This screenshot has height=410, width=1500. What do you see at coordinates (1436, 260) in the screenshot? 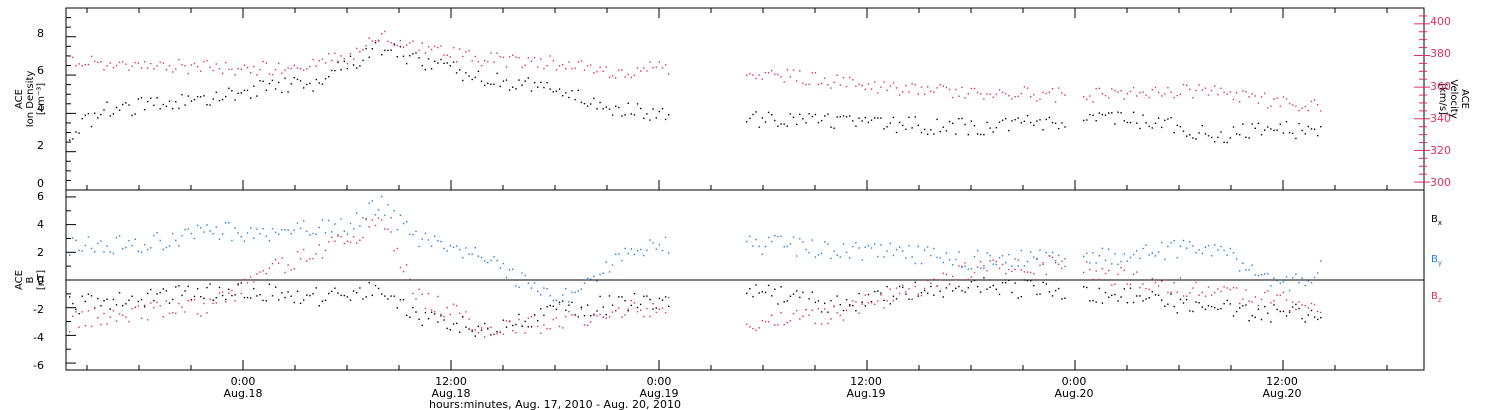
I see `legend-by: By` at bounding box center [1436, 260].